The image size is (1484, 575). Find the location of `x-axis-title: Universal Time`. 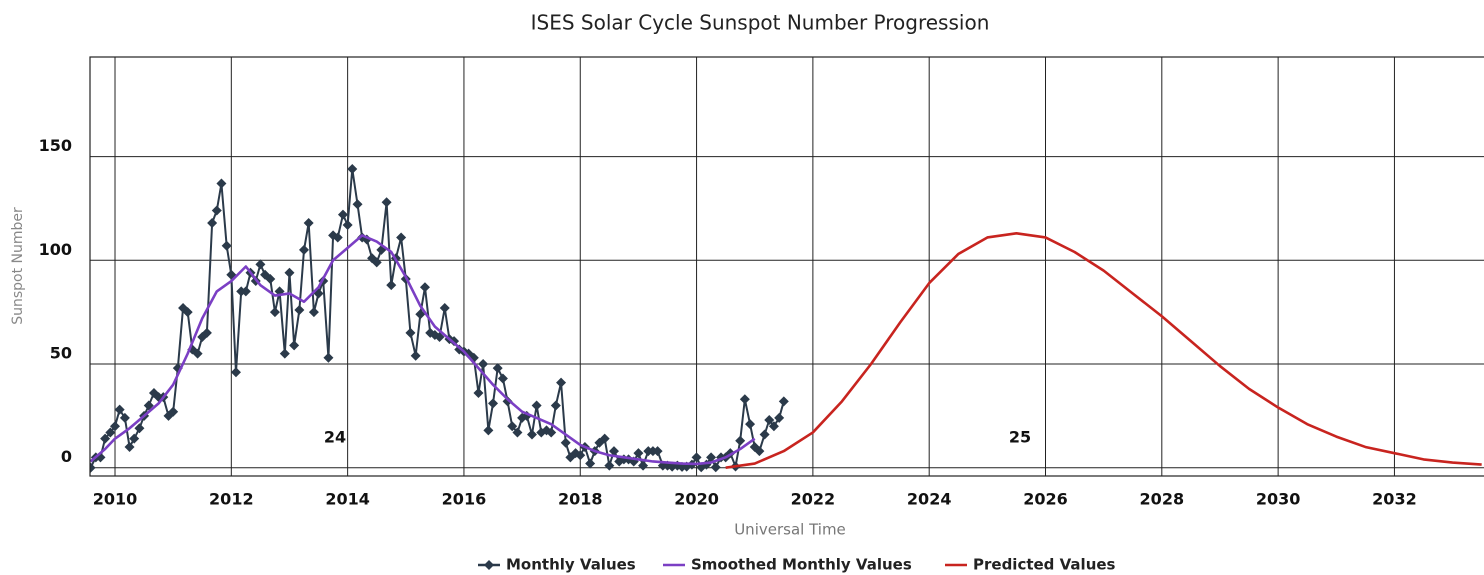

x-axis-title: Universal Time is located at coordinates (790, 530).